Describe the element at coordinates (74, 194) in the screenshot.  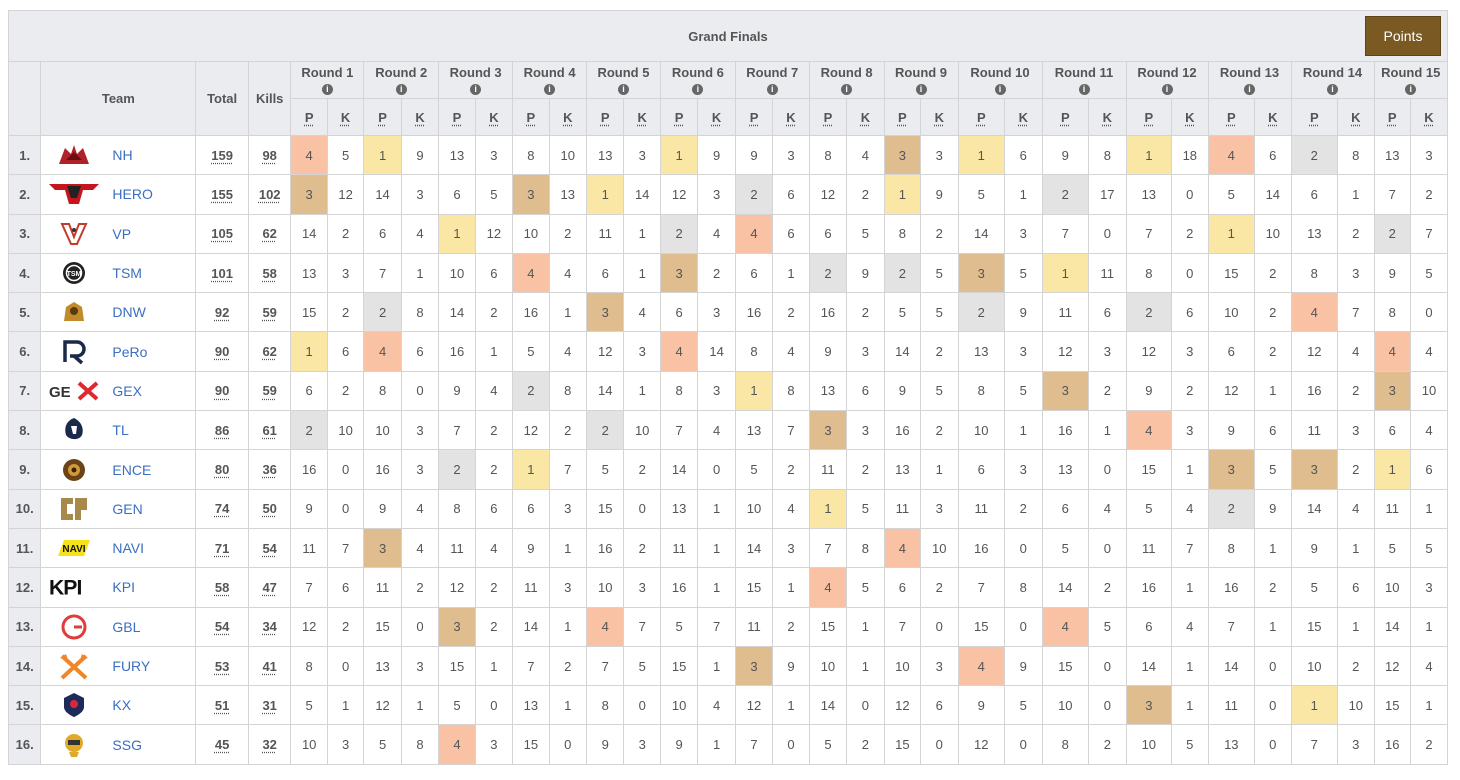
I see `hero-logo-icon` at that location.